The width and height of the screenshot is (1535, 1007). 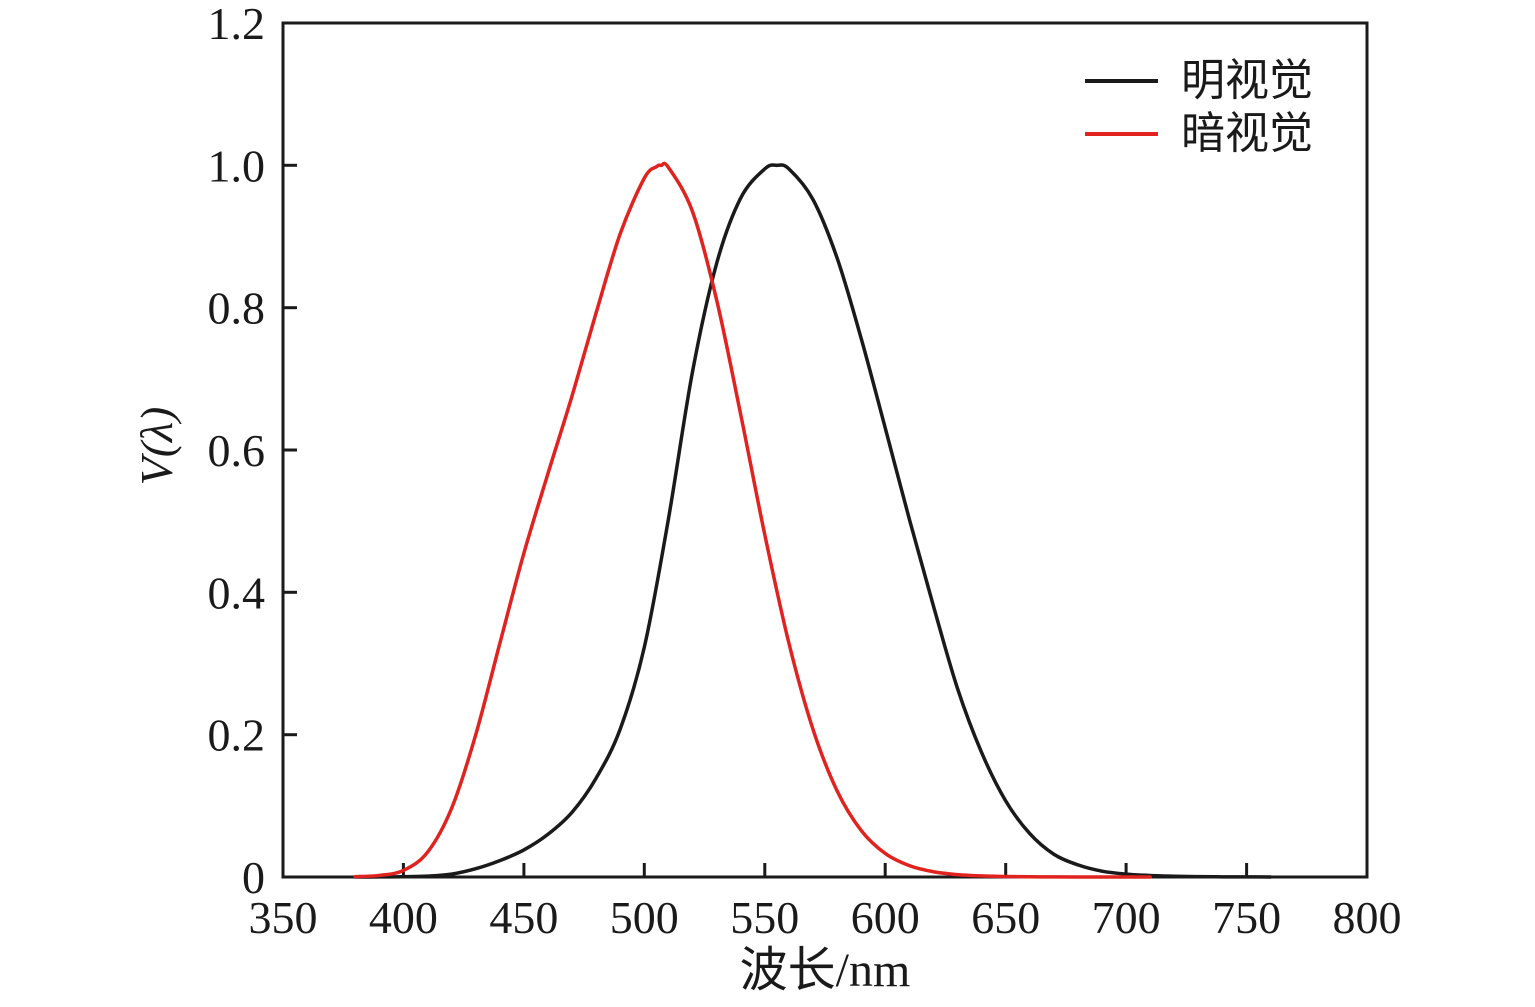 I want to click on y-axis-title: V(λ), so click(x=156, y=446).